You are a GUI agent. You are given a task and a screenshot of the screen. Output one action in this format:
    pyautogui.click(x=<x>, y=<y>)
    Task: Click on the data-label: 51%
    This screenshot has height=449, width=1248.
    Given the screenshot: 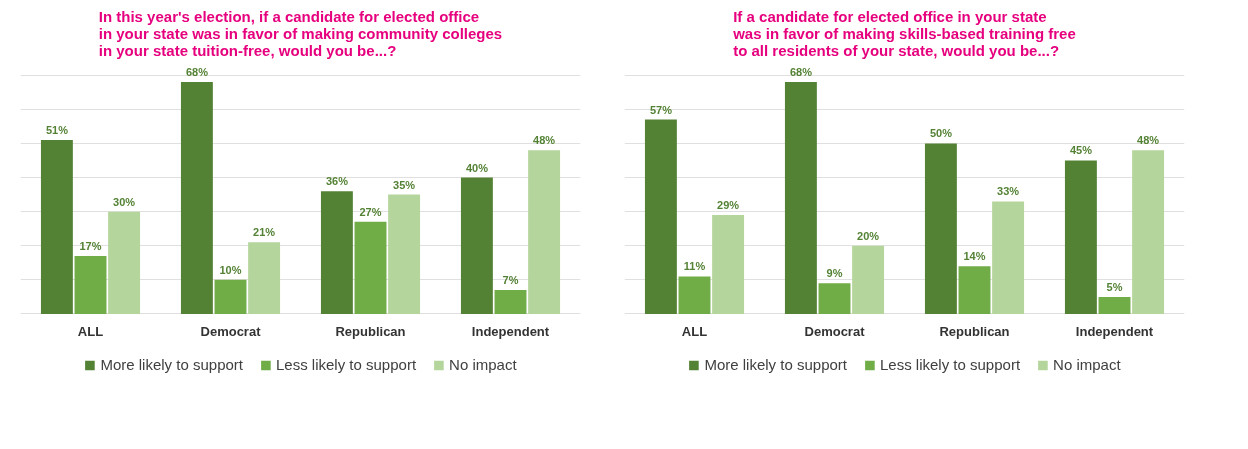 What is the action you would take?
    pyautogui.click(x=57, y=130)
    